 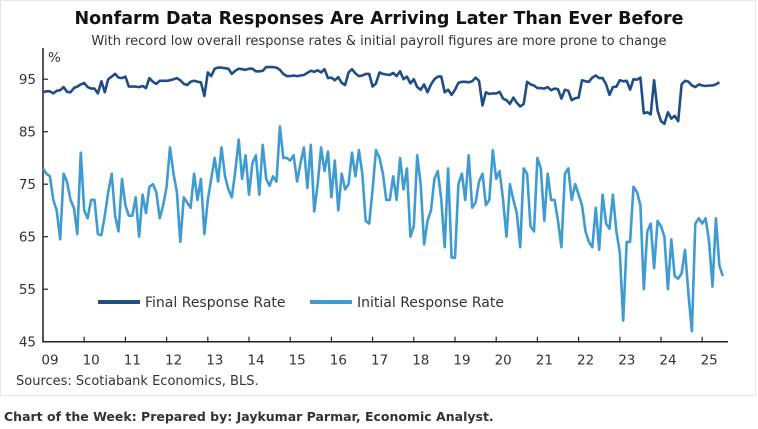 I want to click on x-tick-label: 21, so click(x=544, y=361).